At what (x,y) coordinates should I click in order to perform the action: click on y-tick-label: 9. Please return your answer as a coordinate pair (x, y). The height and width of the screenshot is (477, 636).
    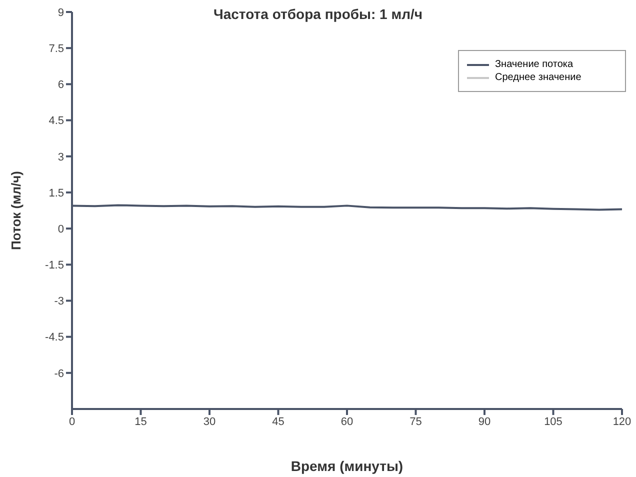
    Looking at the image, I should click on (61, 12).